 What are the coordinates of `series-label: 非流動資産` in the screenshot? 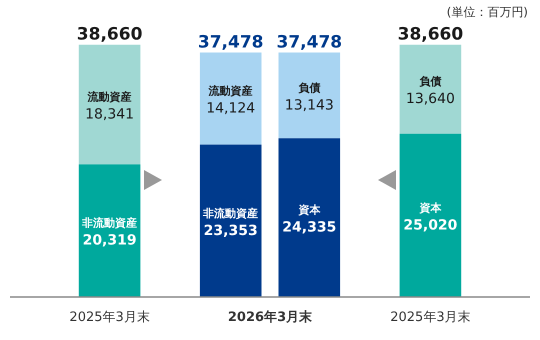 It's located at (109, 223).